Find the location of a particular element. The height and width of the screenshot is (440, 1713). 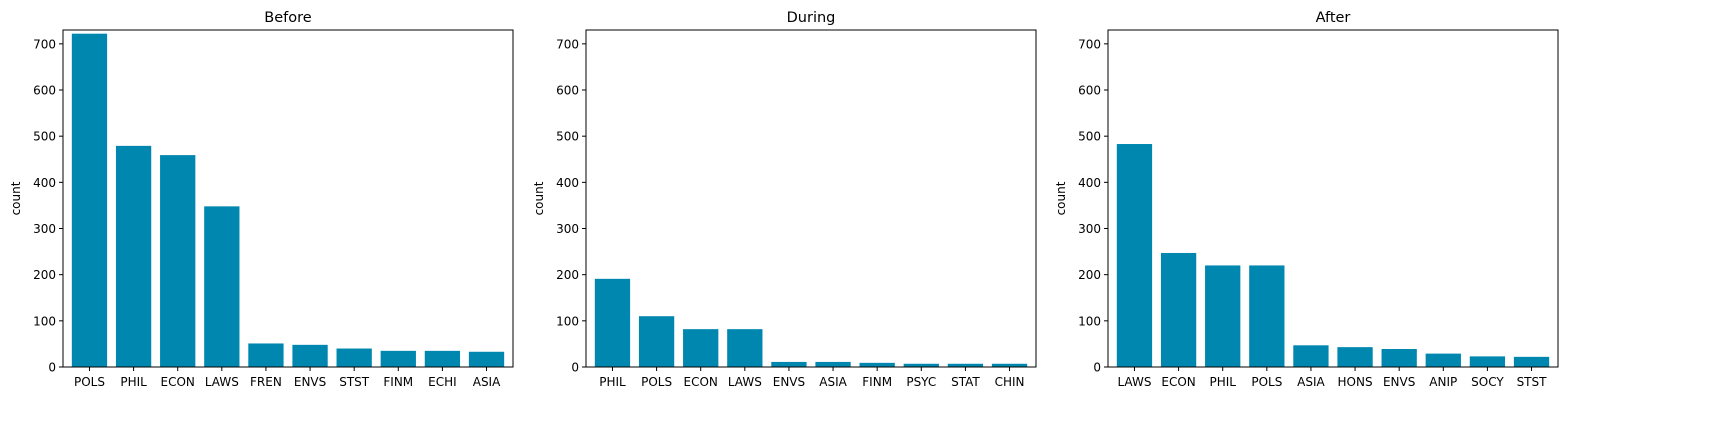

bar-anip is located at coordinates (1443, 360).